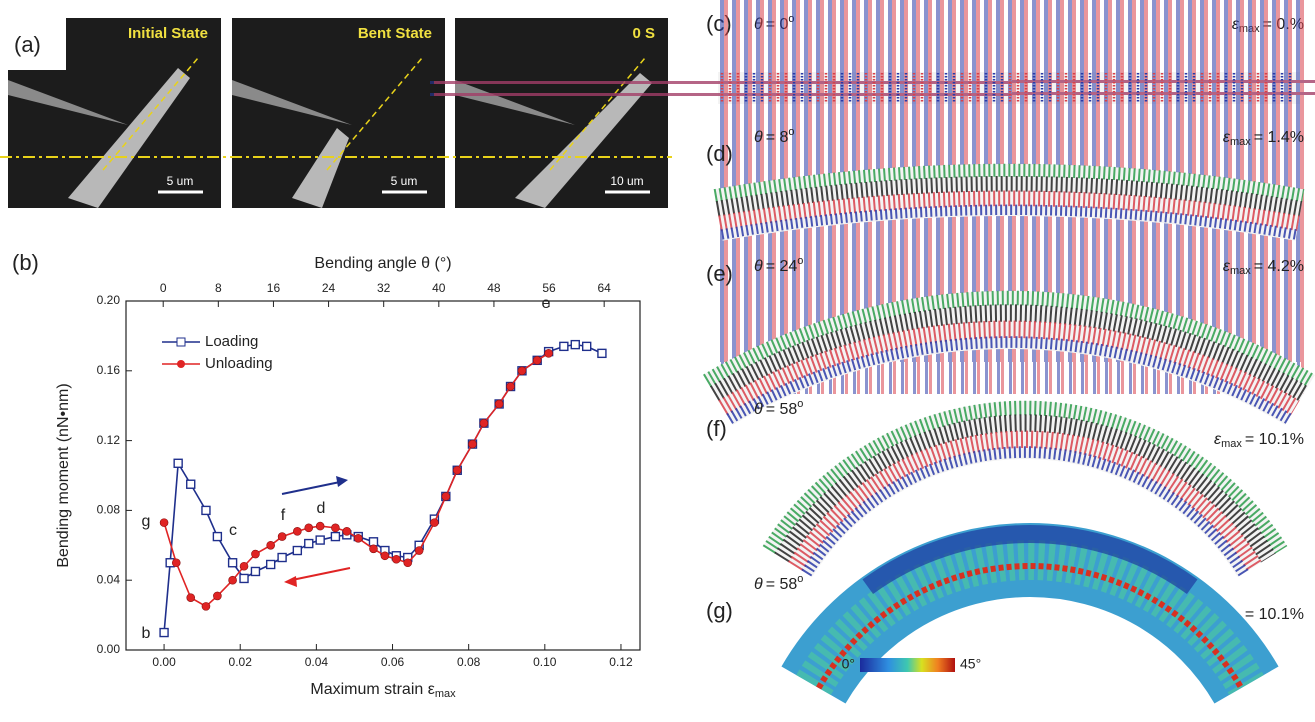 Image resolution: width=1315 pixels, height=722 pixels. Describe the element at coordinates (383, 690) in the screenshot. I see `x-axis-label: Maximum strain εmax` at that location.